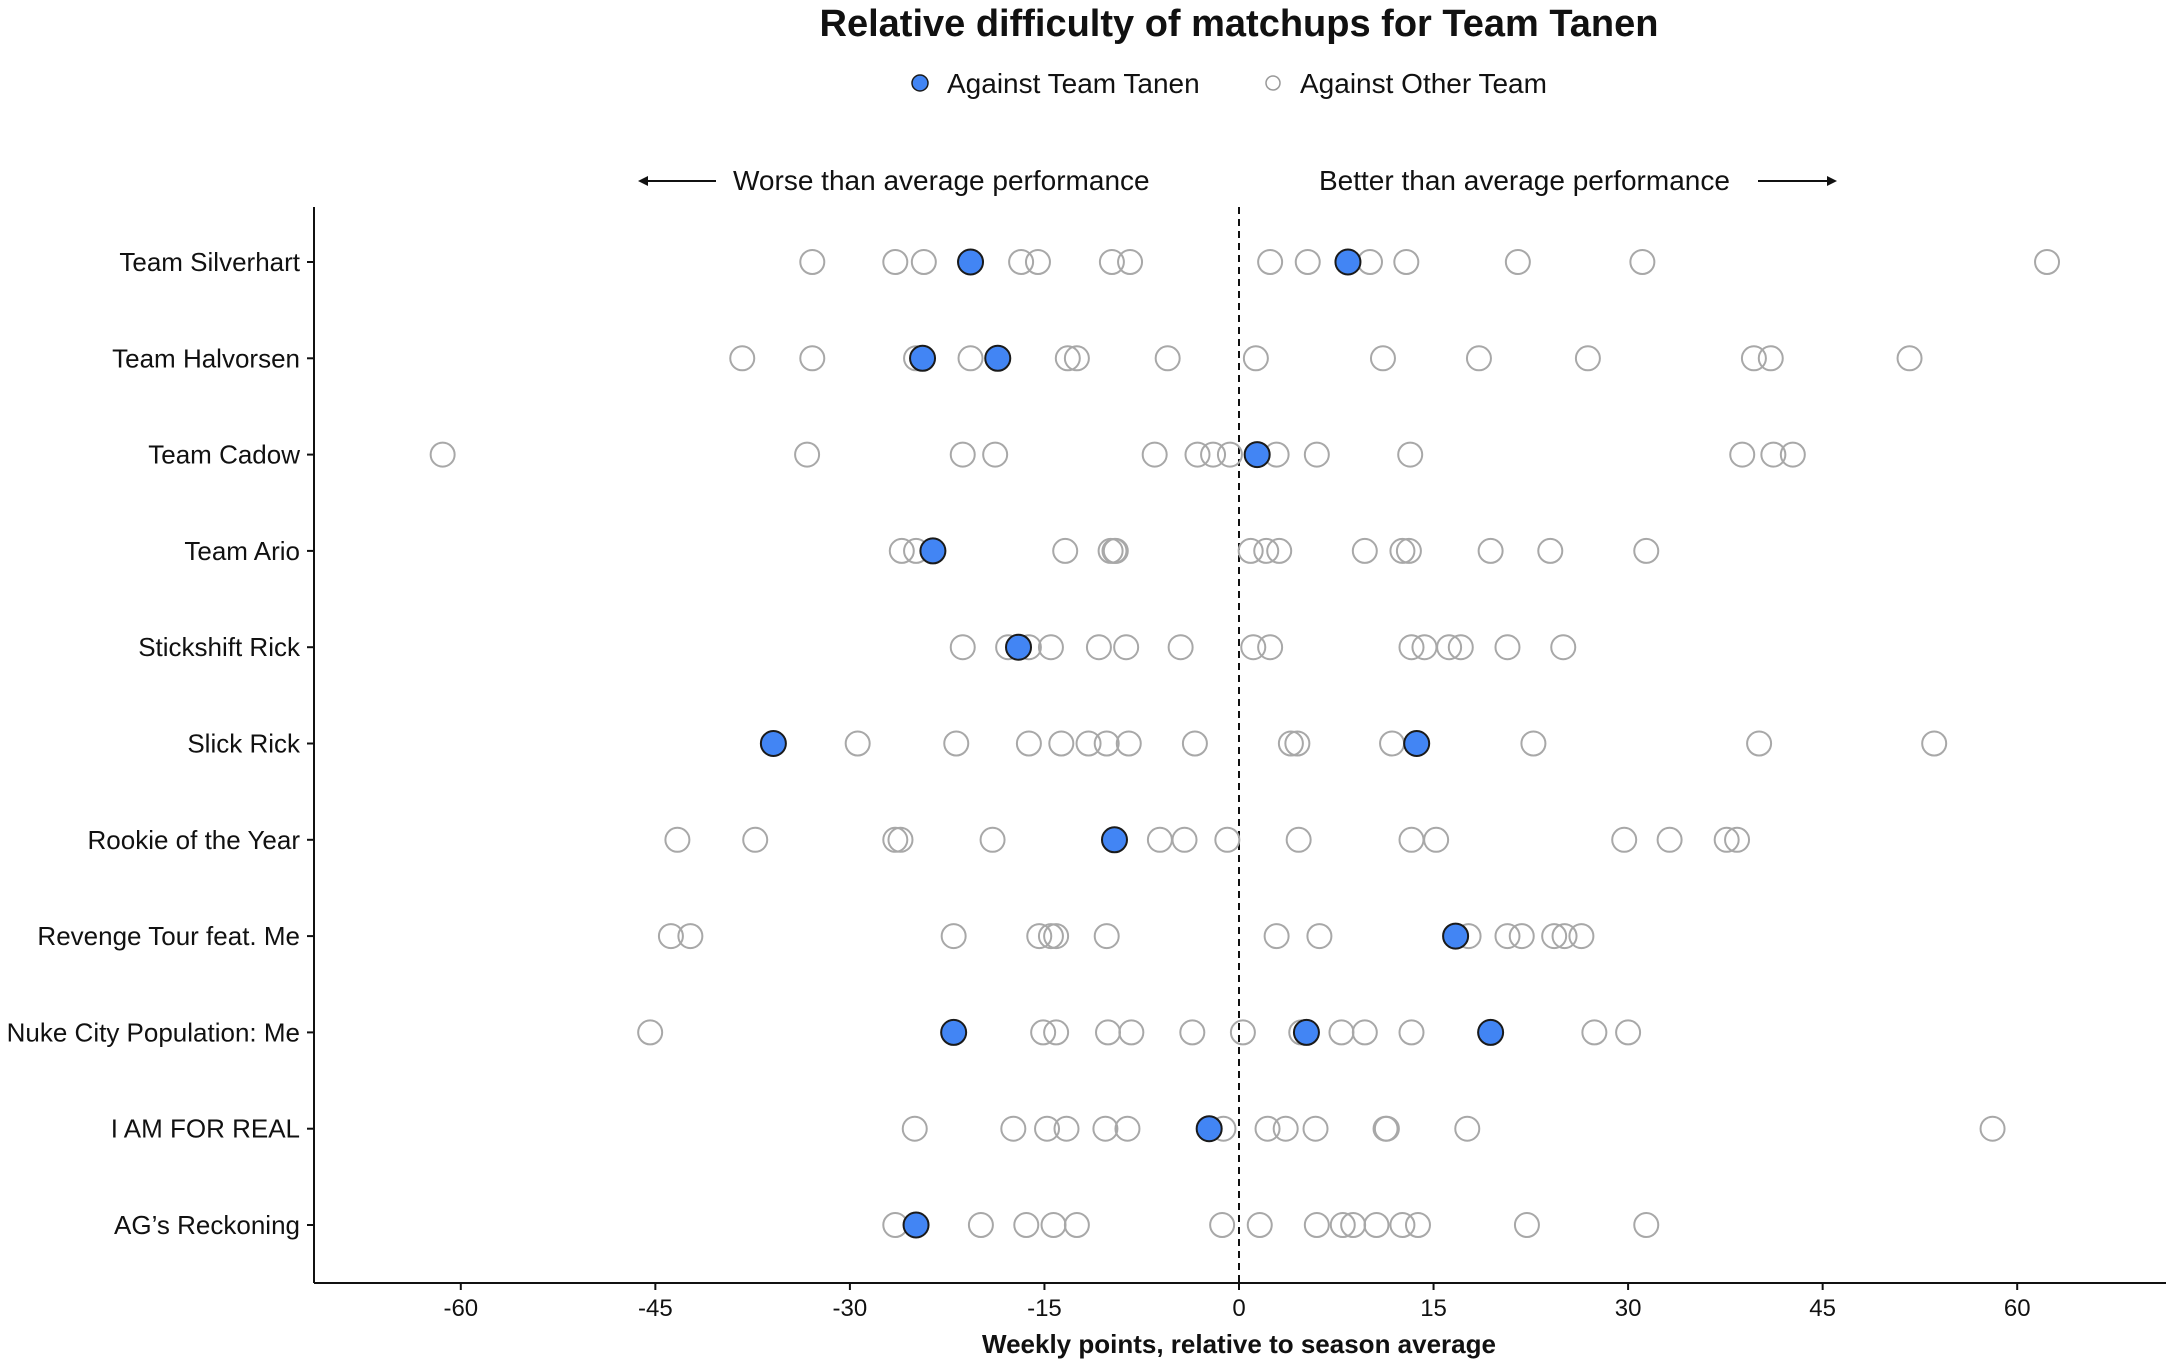 Image resolution: width=2166 pixels, height=1368 pixels. I want to click on y-tick-label: Rookie of the Year, so click(194, 840).